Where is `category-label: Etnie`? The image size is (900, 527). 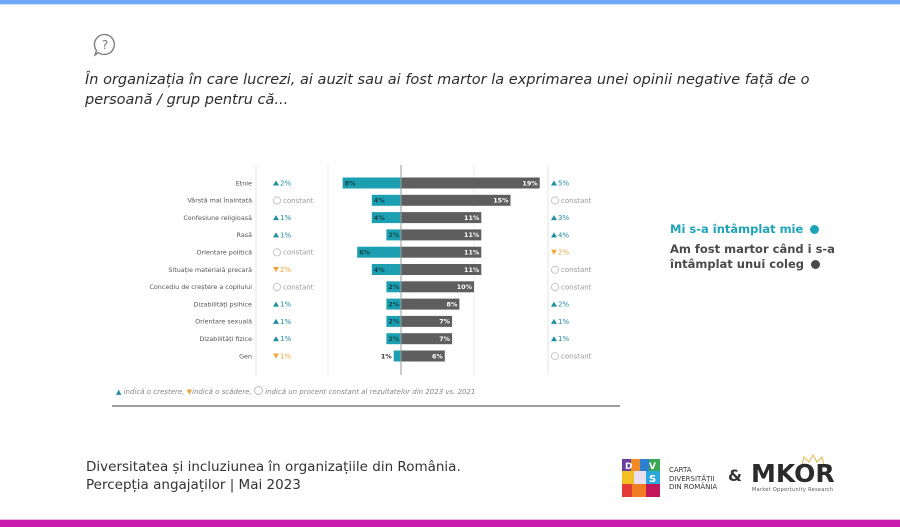
category-label: Etnie is located at coordinates (244, 183).